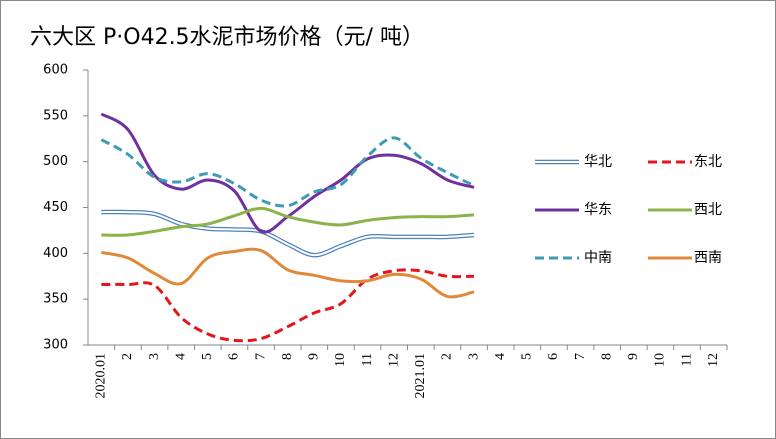 The width and height of the screenshot is (776, 439). What do you see at coordinates (55, 345) in the screenshot?
I see `y-tick-label: 300` at bounding box center [55, 345].